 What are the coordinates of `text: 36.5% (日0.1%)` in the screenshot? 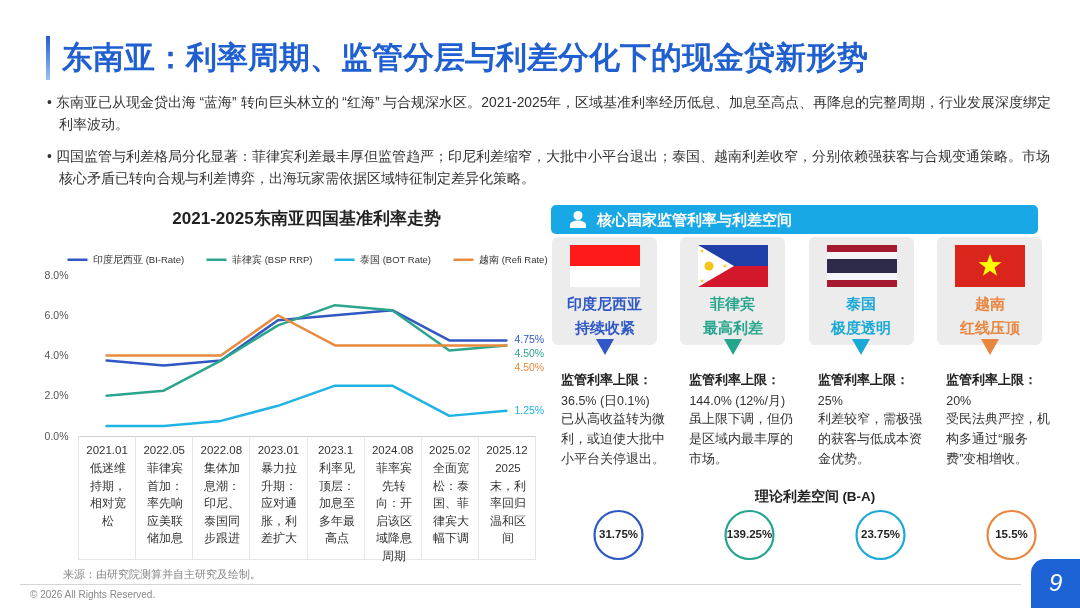 It's located at (605, 401).